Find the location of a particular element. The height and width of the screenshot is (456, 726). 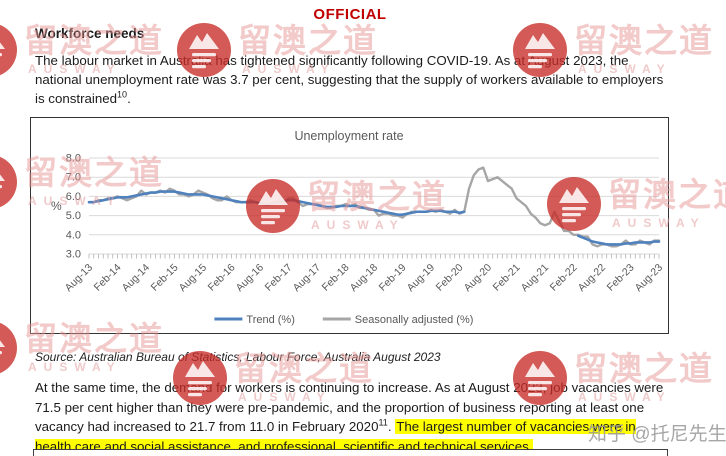

x-tick-label: Aug-15 is located at coordinates (193, 278).